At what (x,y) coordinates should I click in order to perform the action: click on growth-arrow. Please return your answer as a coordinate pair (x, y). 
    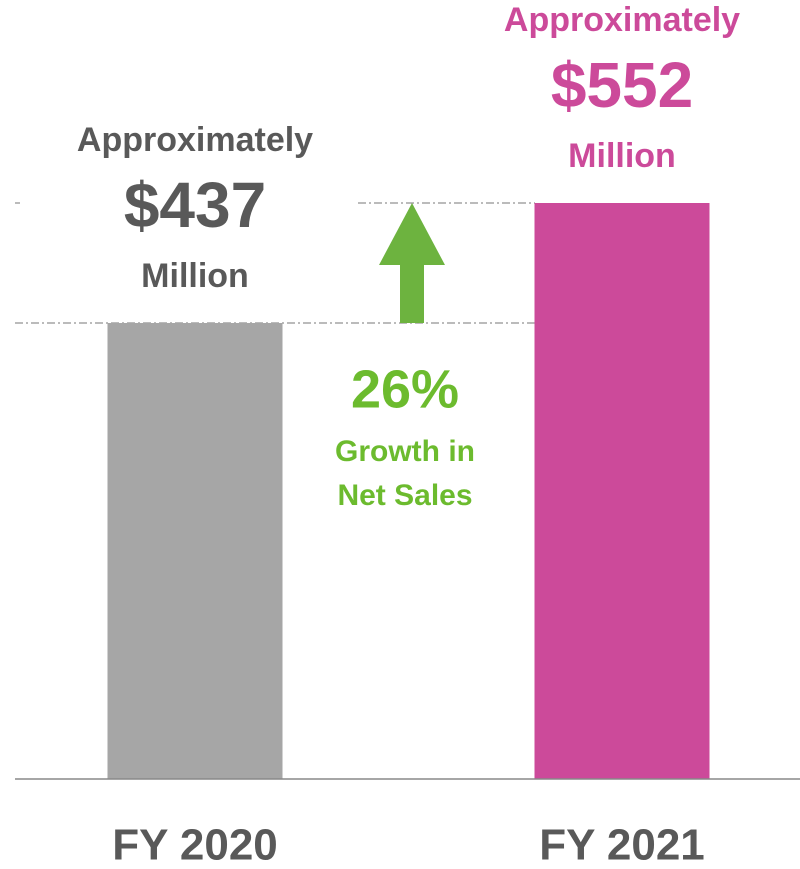
    Looking at the image, I should click on (412, 263).